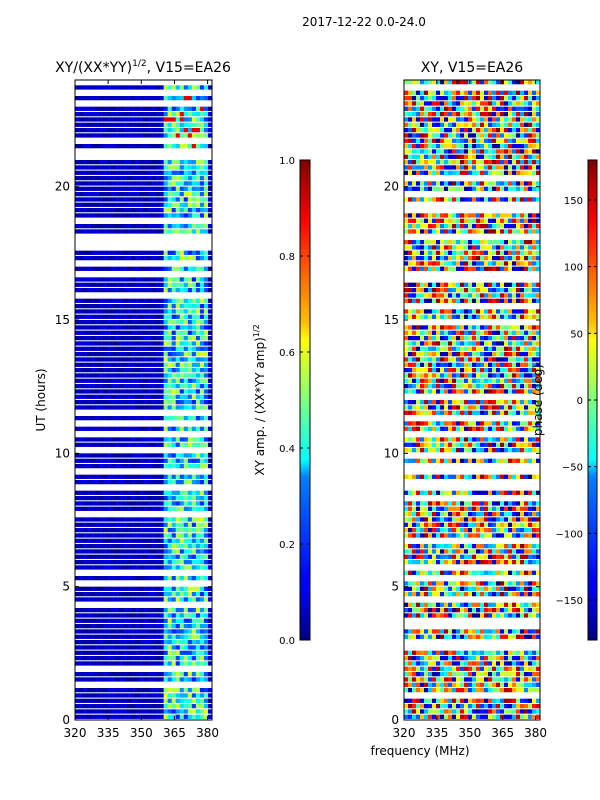 The height and width of the screenshot is (800, 600). What do you see at coordinates (469, 733) in the screenshot?
I see `panel2-xtick-label: 350` at bounding box center [469, 733].